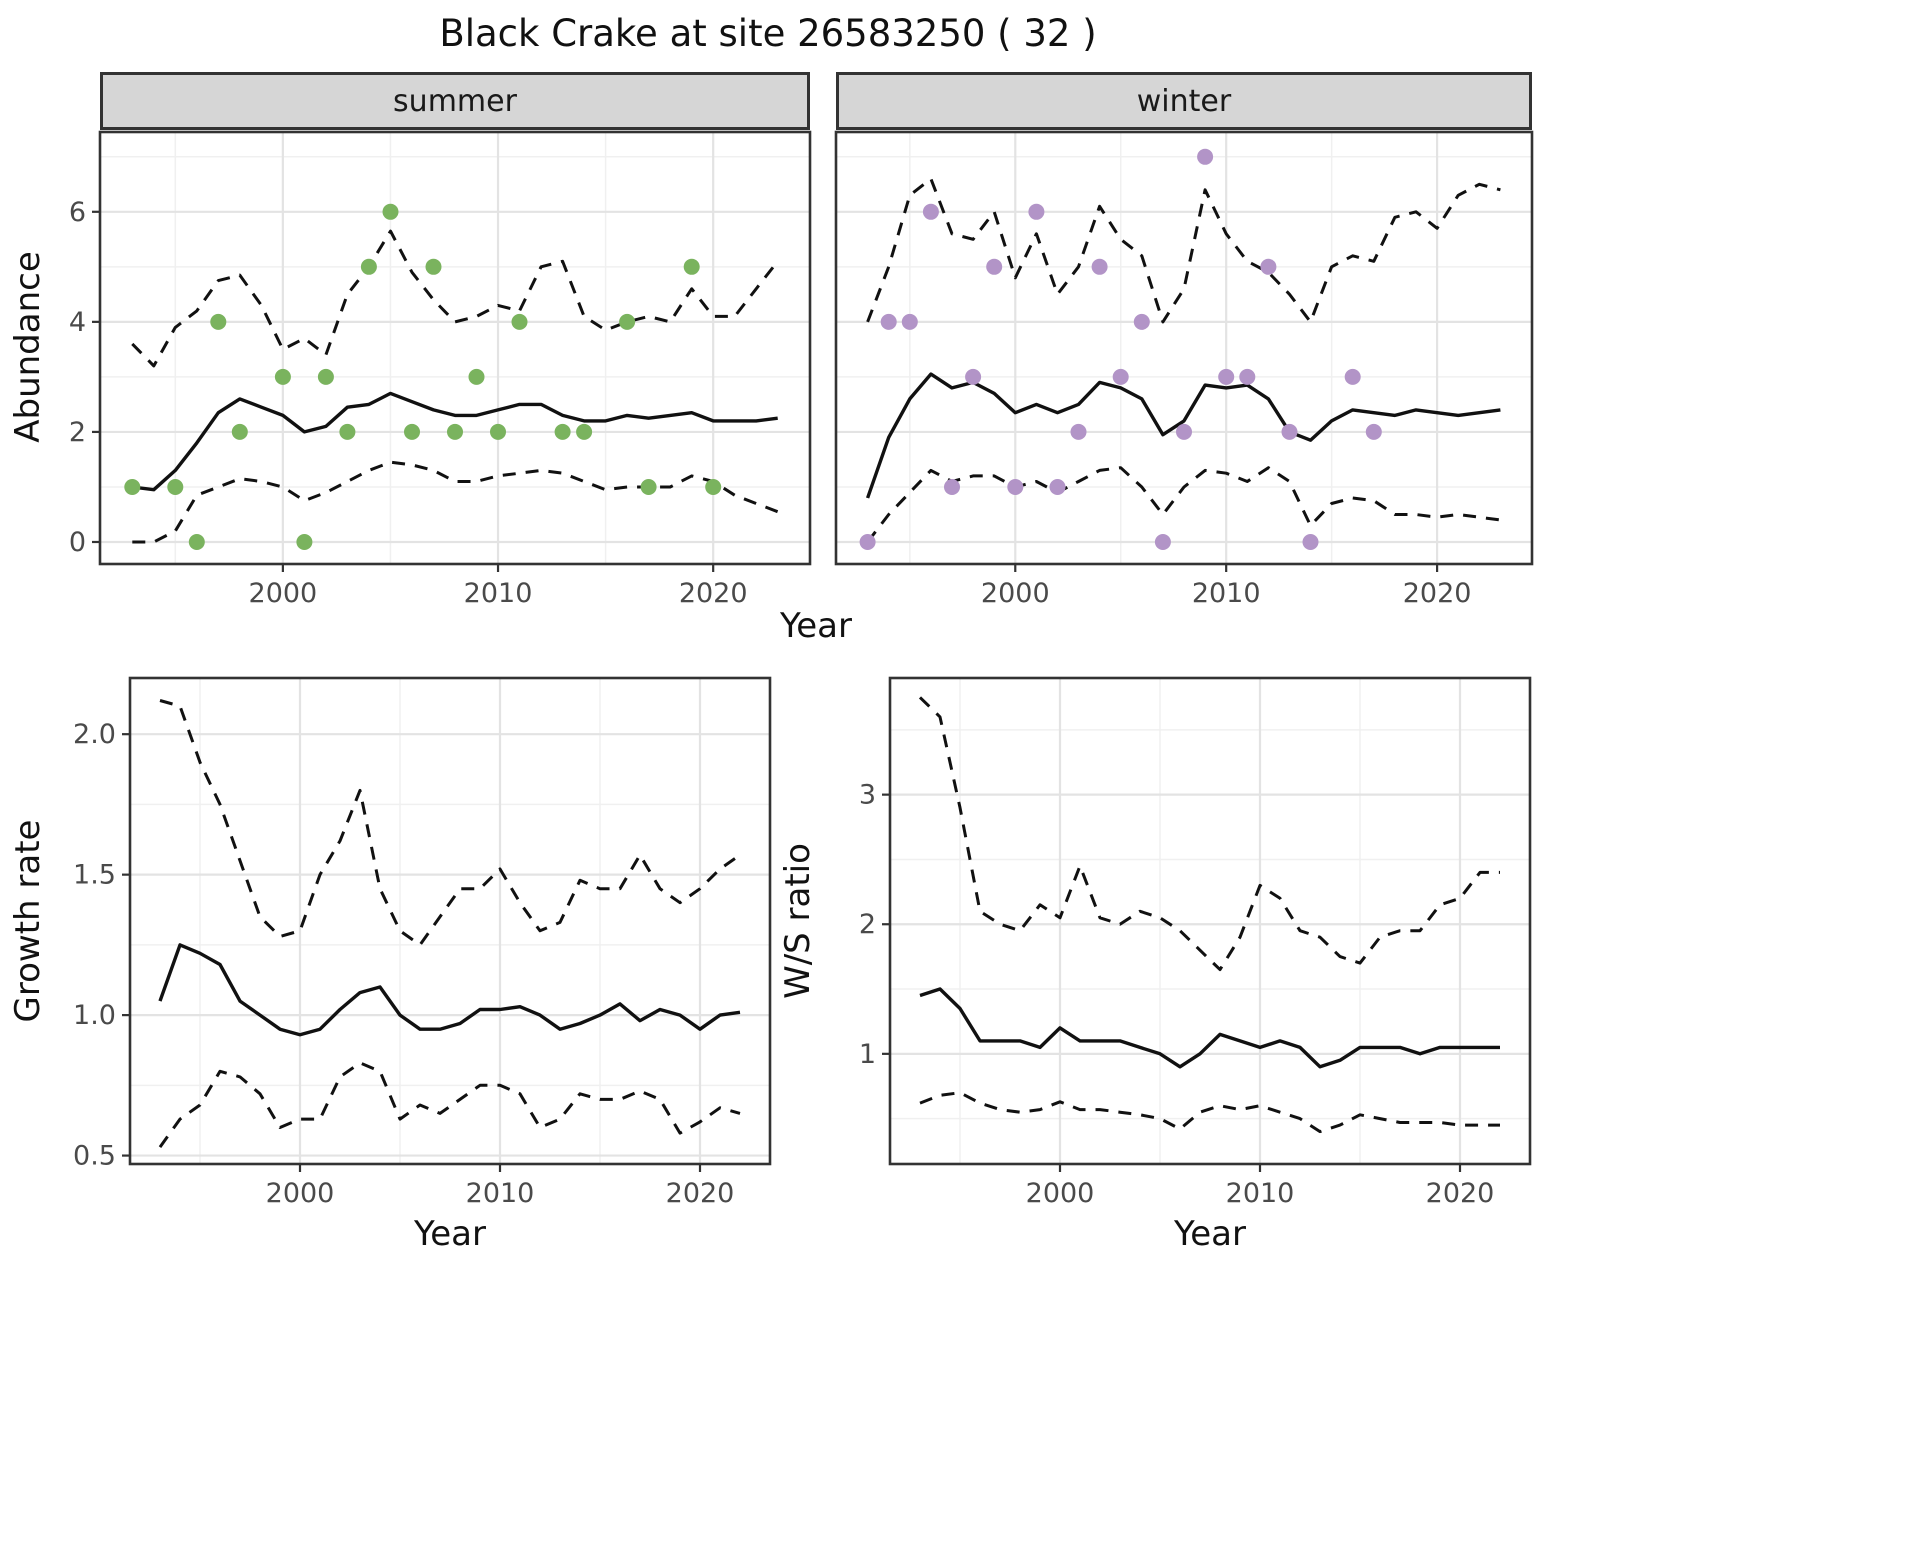 The width and height of the screenshot is (1920, 1560). What do you see at coordinates (798, 921) in the screenshot?
I see `ws-ratio-axis-title: W/S ratio` at bounding box center [798, 921].